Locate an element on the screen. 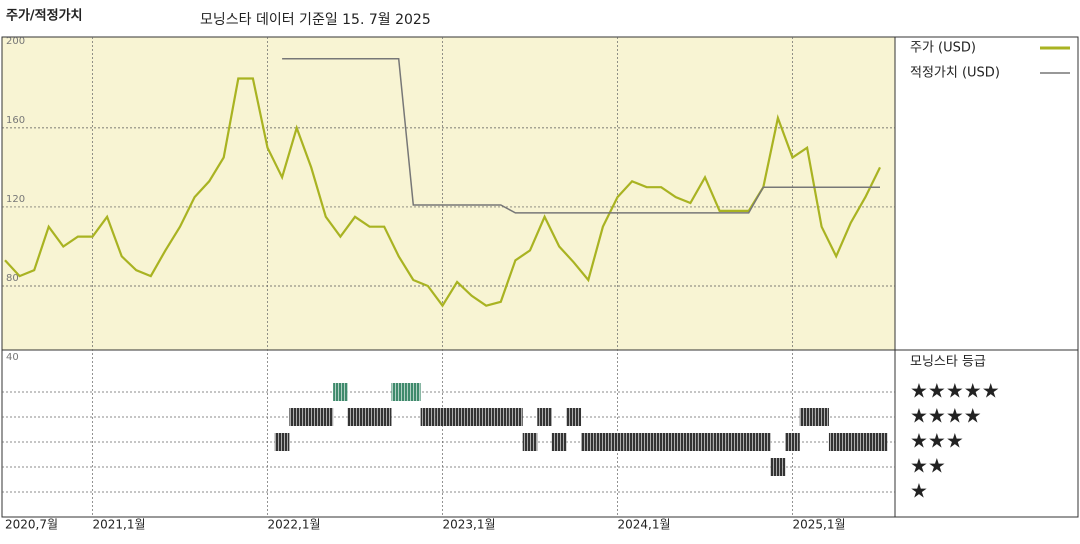 The image size is (1080, 544). x-tick-label: 2024,1월 is located at coordinates (643, 525).